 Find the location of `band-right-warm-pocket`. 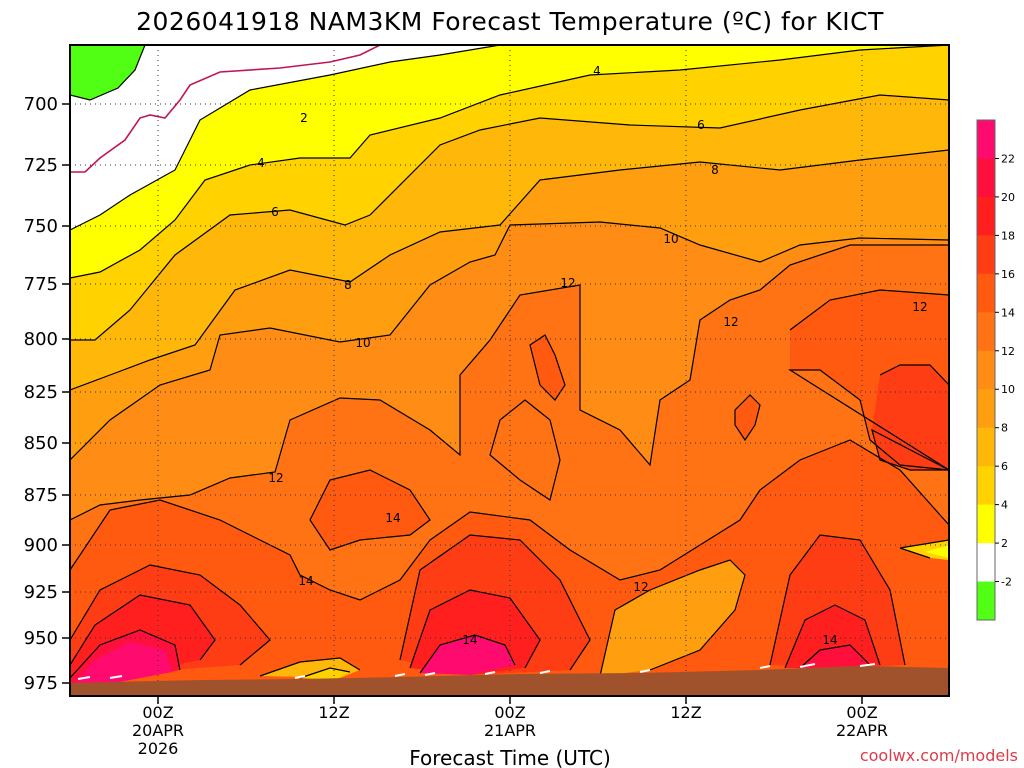

band-right-warm-pocket is located at coordinates (924, 550).